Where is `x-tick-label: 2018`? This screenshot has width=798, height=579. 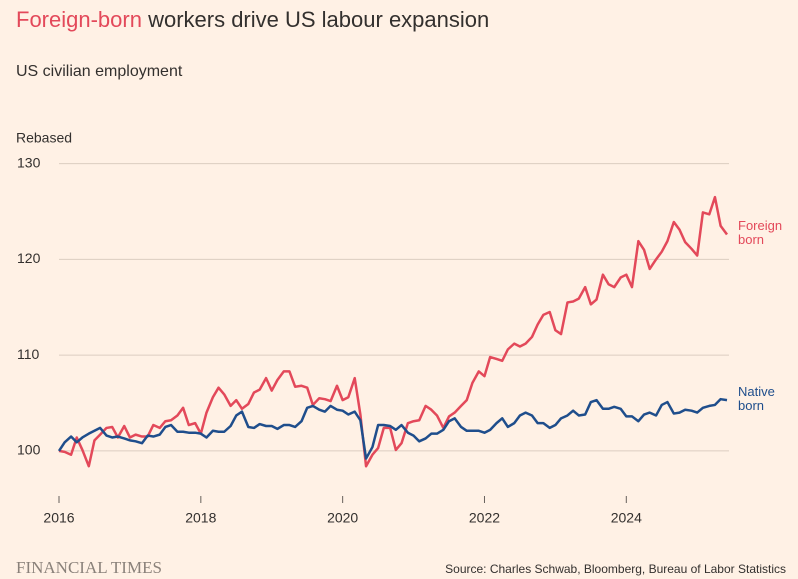
x-tick-label: 2018 is located at coordinates (200, 518).